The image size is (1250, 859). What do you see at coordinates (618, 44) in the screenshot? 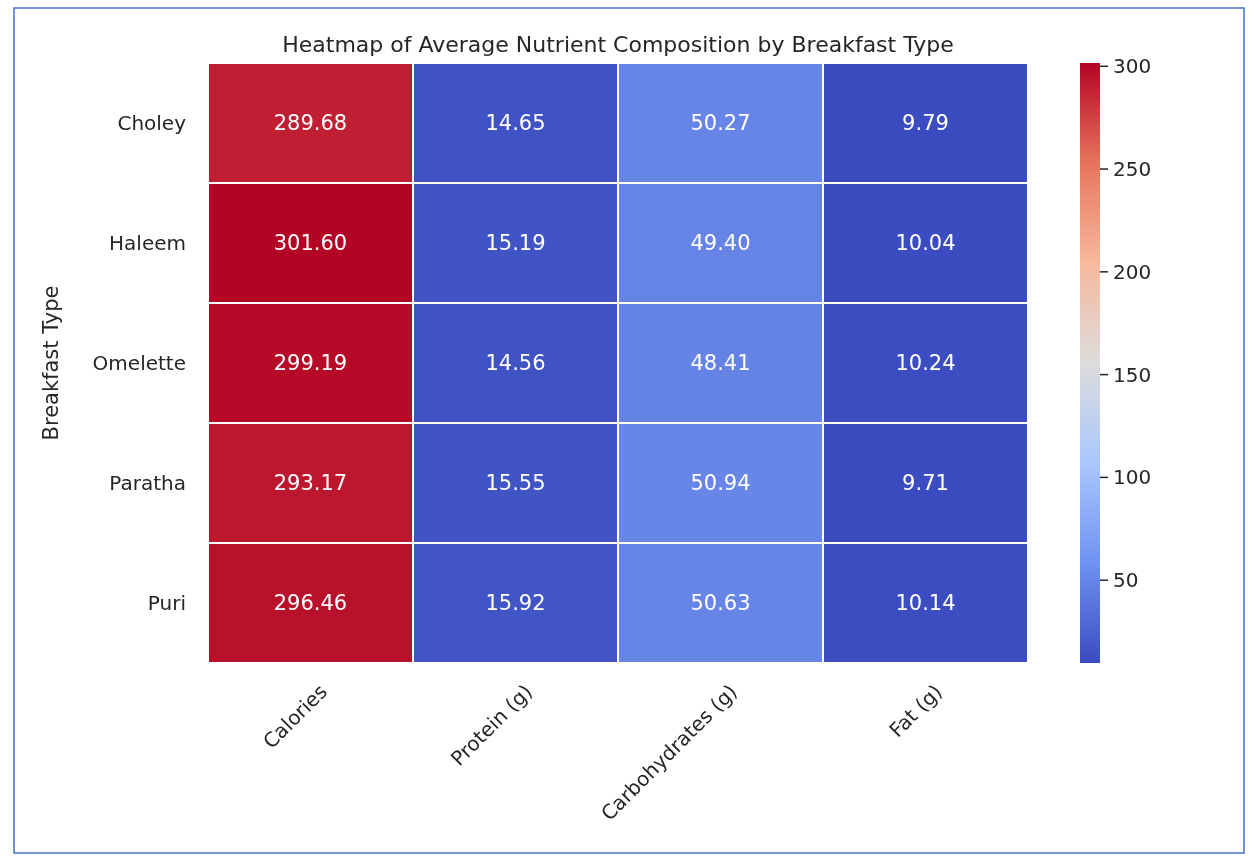
I see `chart-title: Heatmap of Average Nutrient Composition by Breakfast Type` at bounding box center [618, 44].